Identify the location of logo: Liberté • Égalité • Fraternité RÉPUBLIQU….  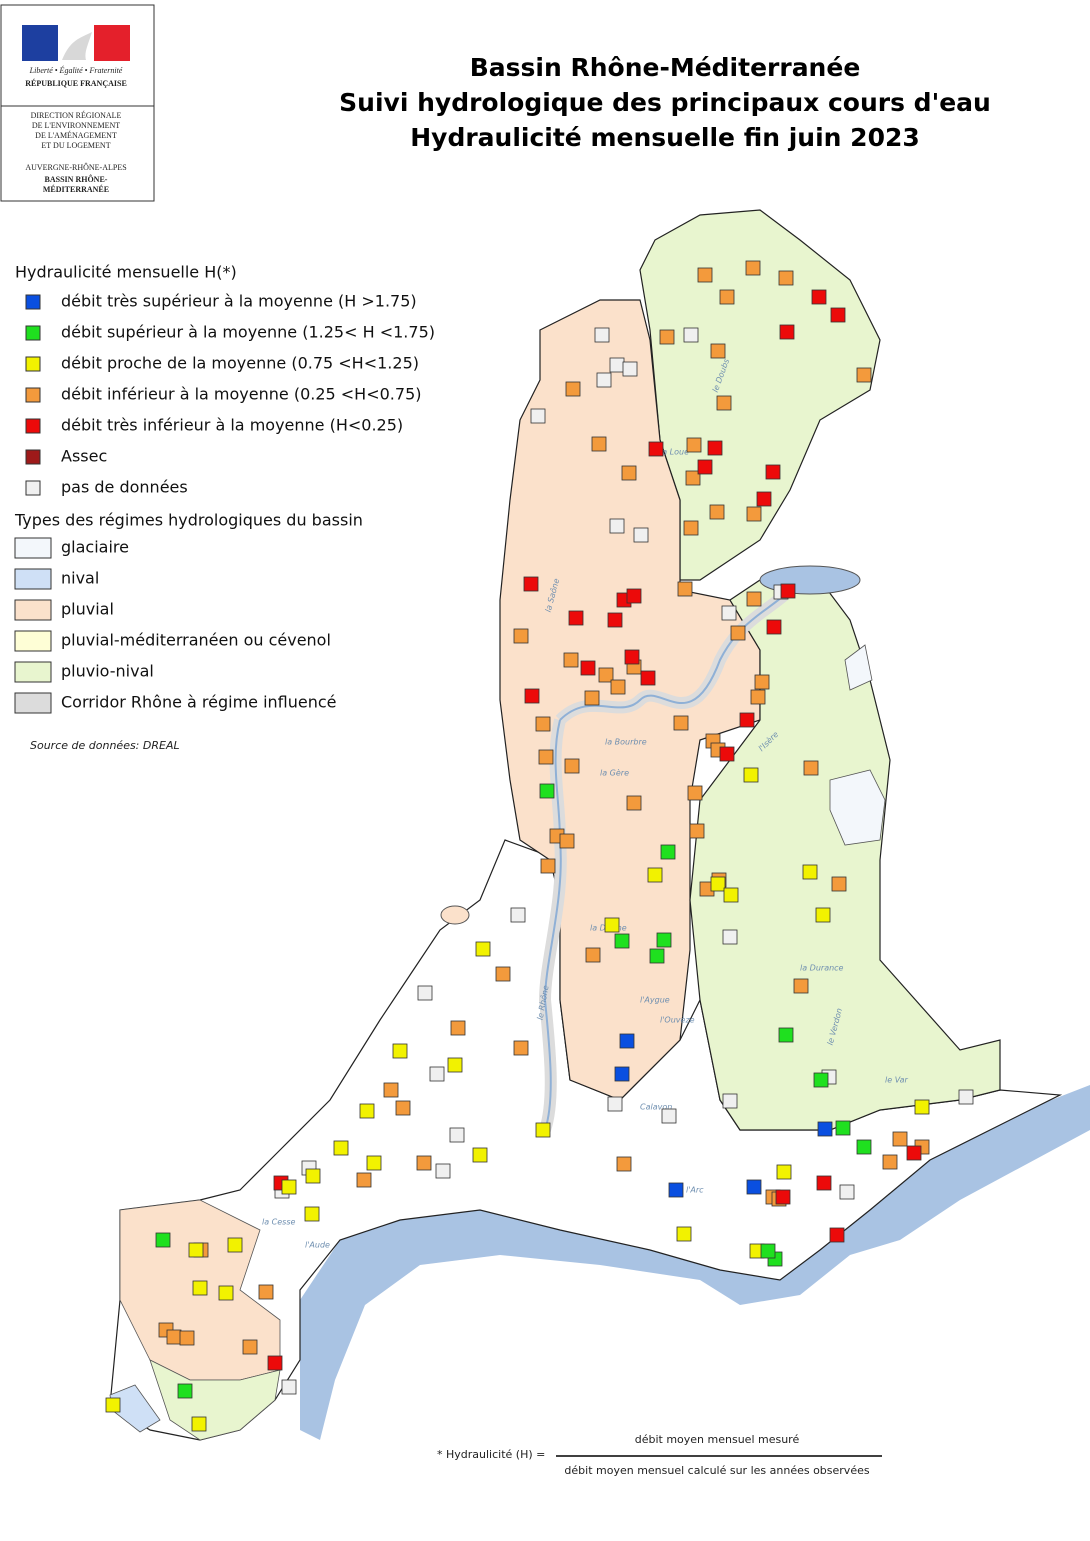
(77, 103).